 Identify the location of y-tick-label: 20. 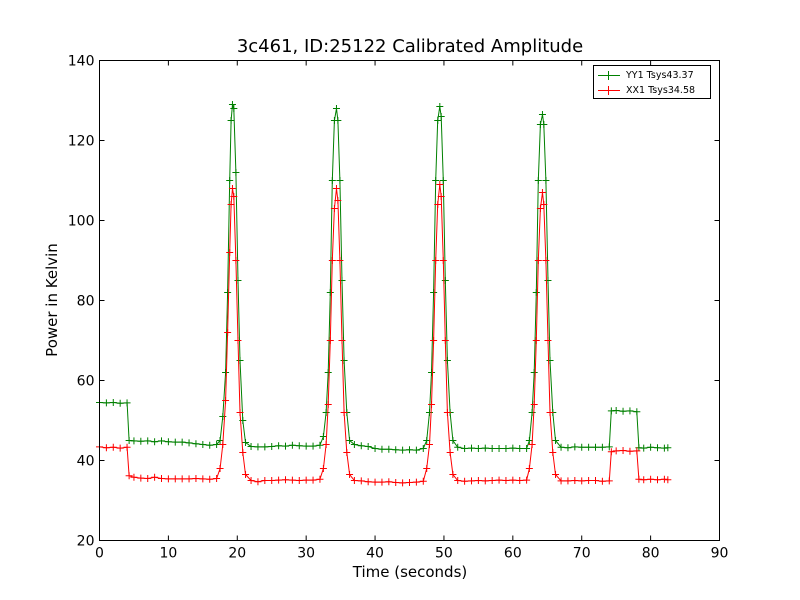
(86, 542).